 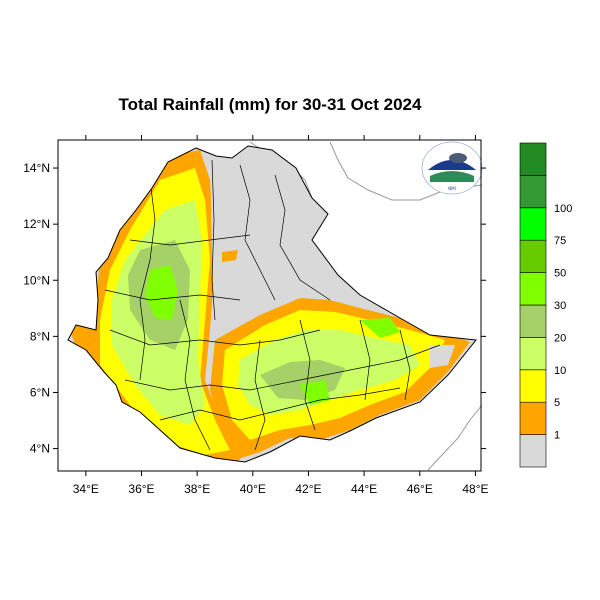 I want to click on legend-label: 5, so click(x=557, y=403).